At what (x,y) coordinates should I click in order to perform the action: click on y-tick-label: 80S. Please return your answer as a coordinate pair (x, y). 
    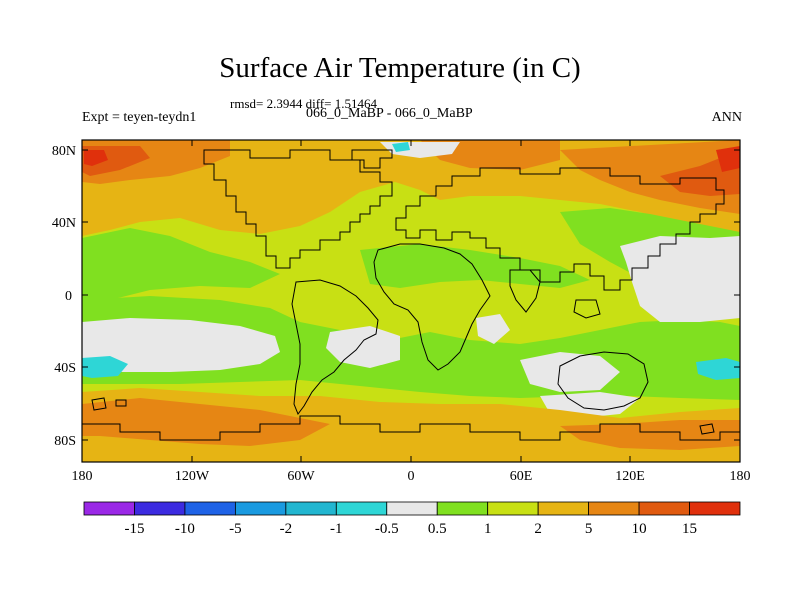
    Looking at the image, I should click on (65, 441).